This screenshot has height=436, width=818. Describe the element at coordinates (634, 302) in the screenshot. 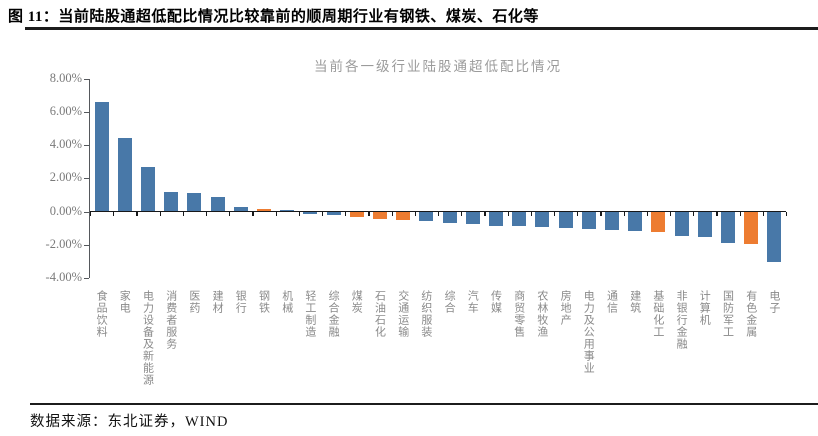

I see `x-category-label: 建筑` at that location.